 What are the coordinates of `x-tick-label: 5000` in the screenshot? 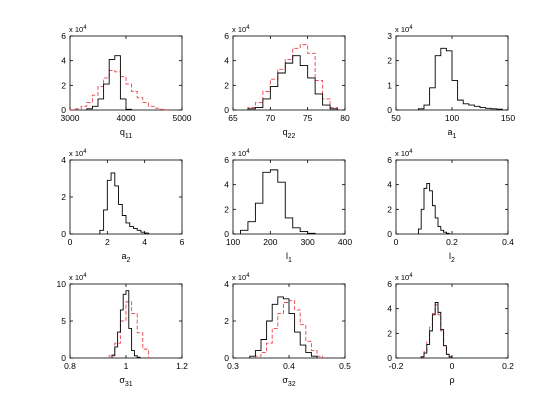 It's located at (182, 118).